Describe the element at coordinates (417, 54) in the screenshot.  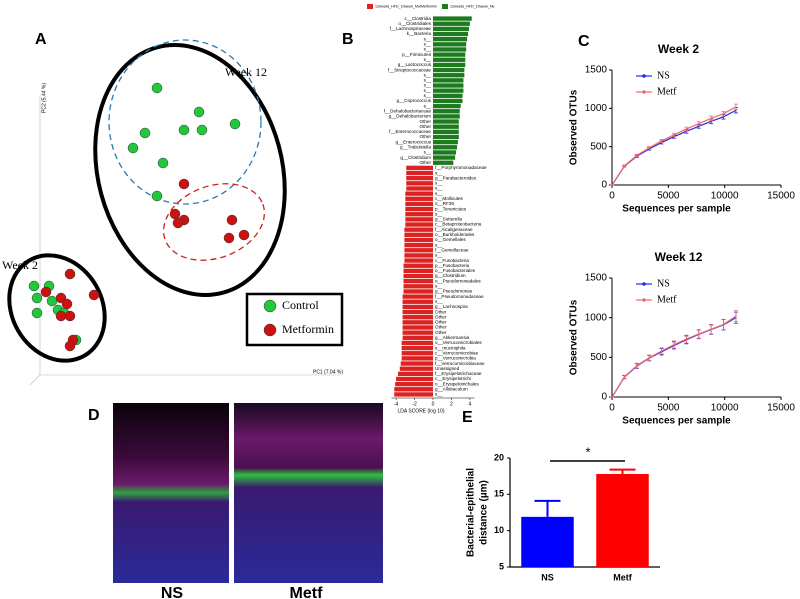
I see `category-label: p__Firmicutes` at that location.